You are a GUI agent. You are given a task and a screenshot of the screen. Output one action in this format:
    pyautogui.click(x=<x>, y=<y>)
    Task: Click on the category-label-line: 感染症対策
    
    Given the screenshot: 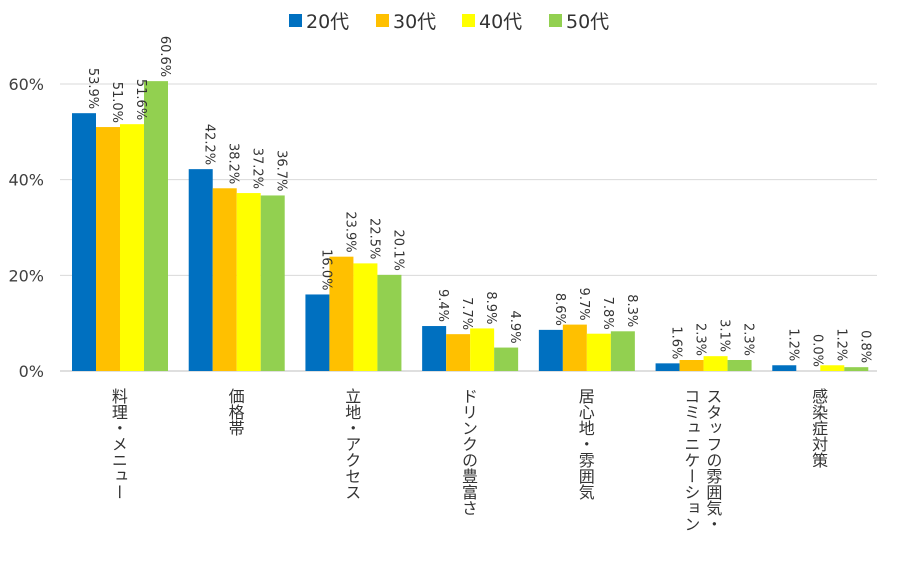 What is the action you would take?
    pyautogui.click(x=818, y=428)
    